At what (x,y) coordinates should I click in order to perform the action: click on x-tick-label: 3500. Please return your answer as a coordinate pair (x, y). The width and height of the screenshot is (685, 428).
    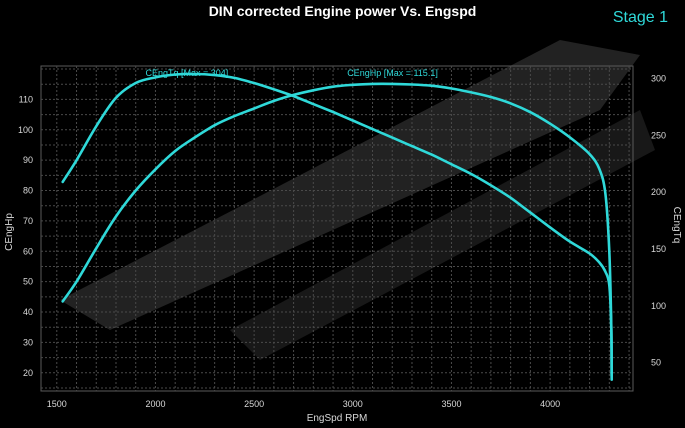
    Looking at the image, I should click on (451, 404).